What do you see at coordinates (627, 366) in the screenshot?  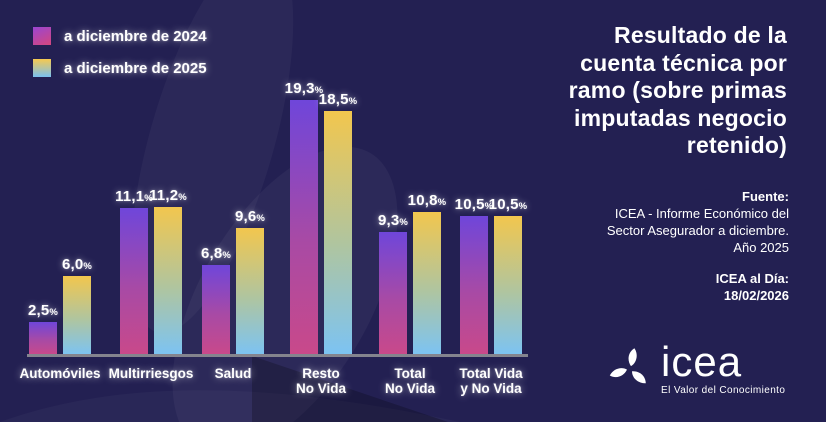 I see `icea-logo-icon` at bounding box center [627, 366].